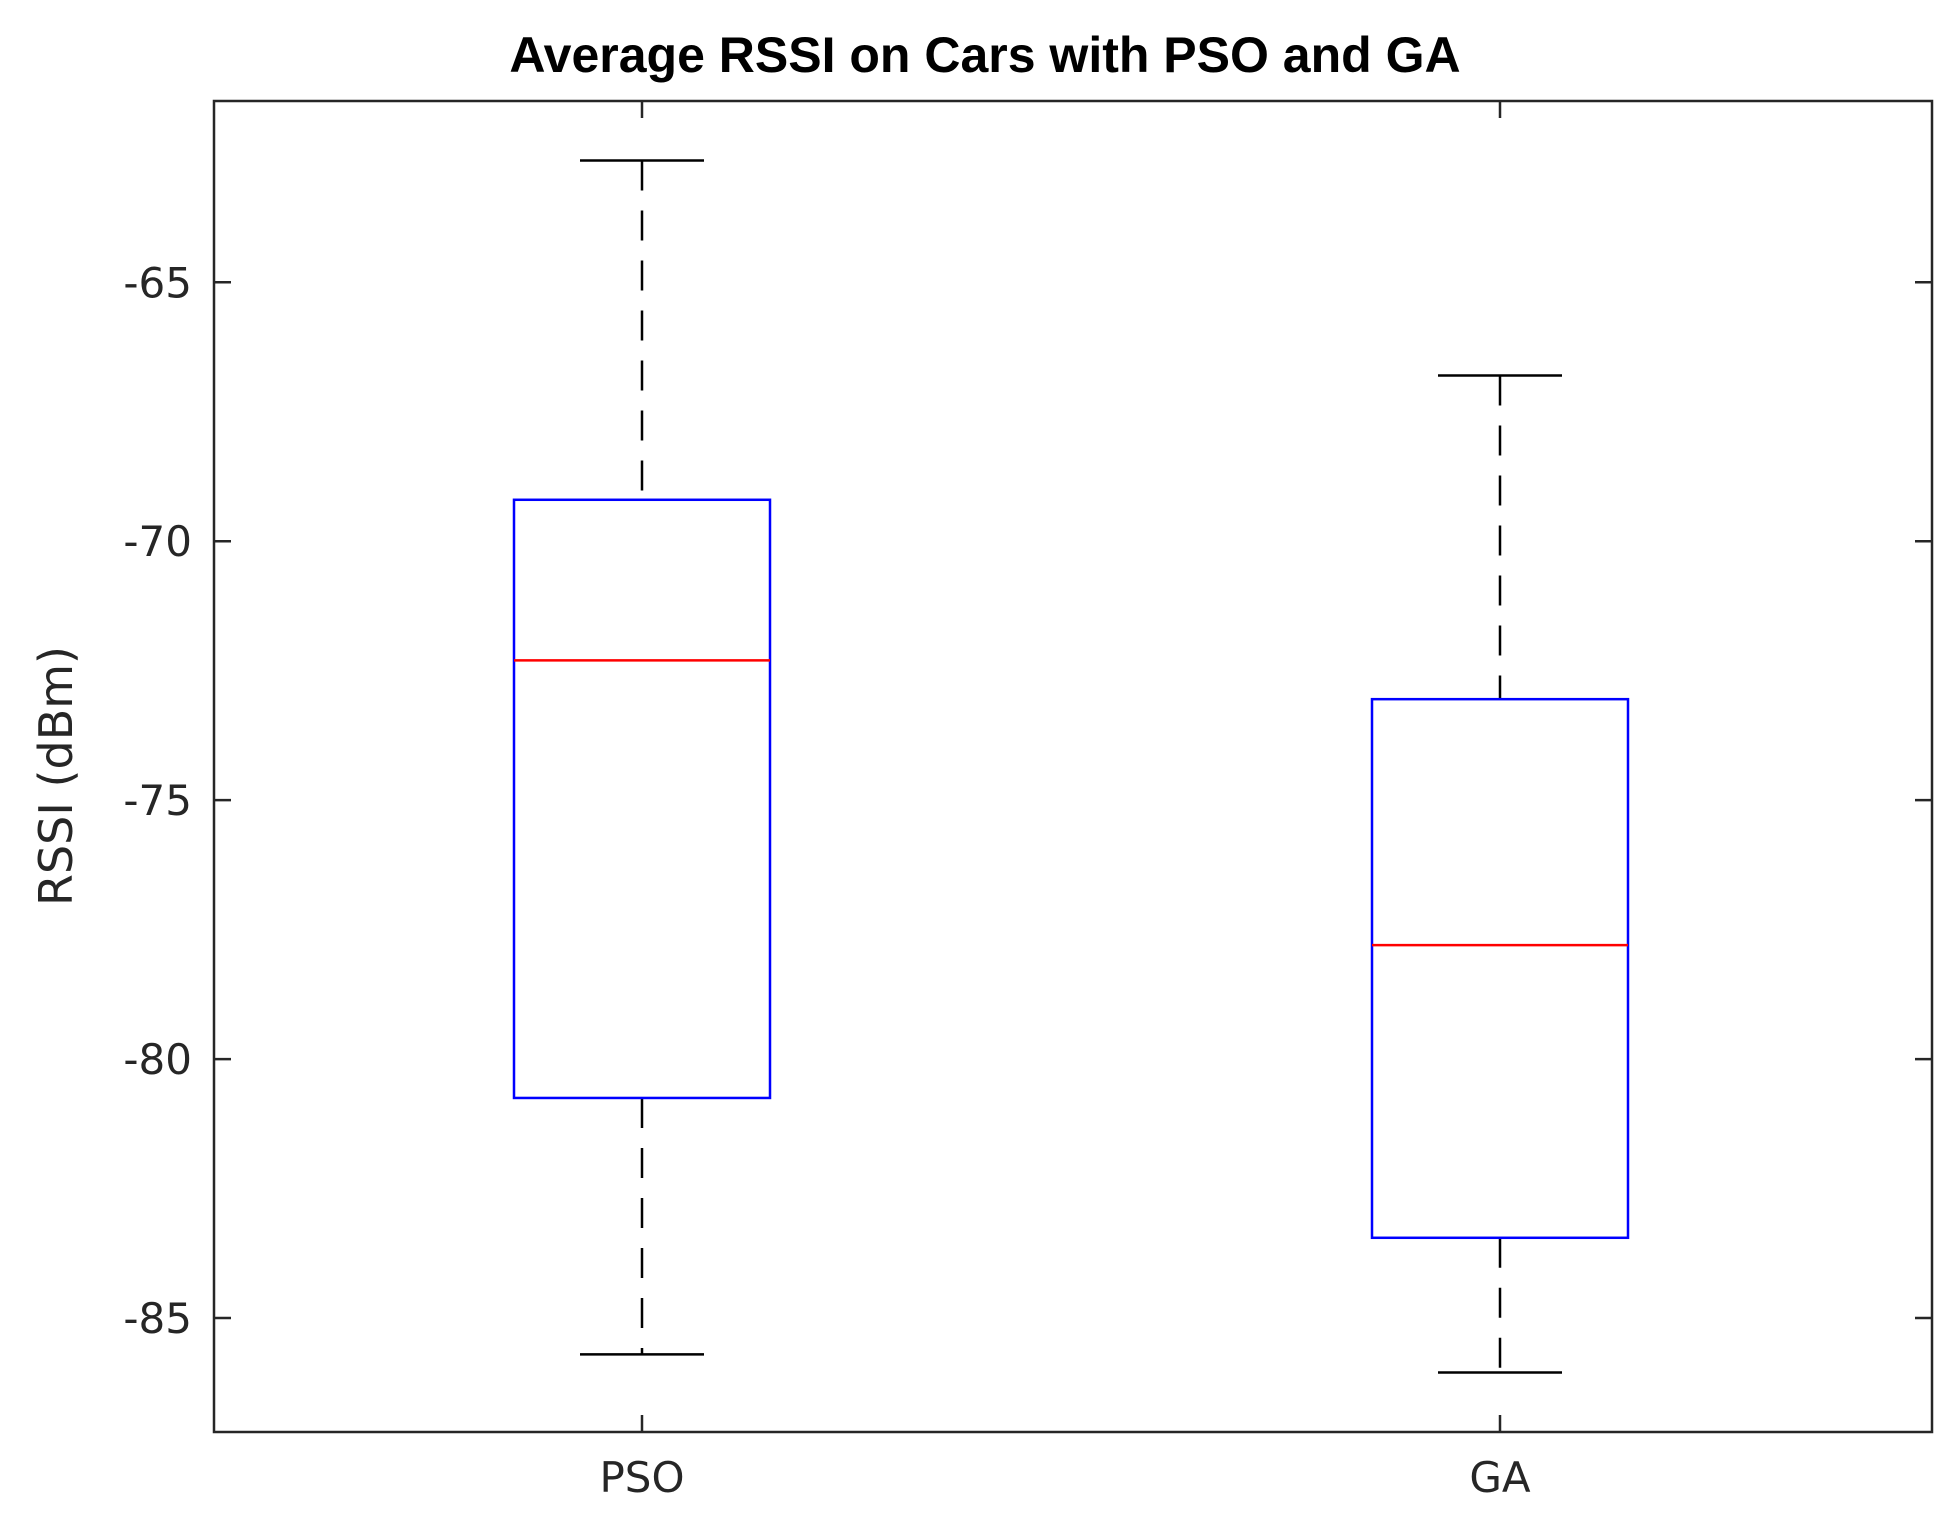 The height and width of the screenshot is (1522, 1955). What do you see at coordinates (641, 1477) in the screenshot?
I see `x-tick-label: PSO` at bounding box center [641, 1477].